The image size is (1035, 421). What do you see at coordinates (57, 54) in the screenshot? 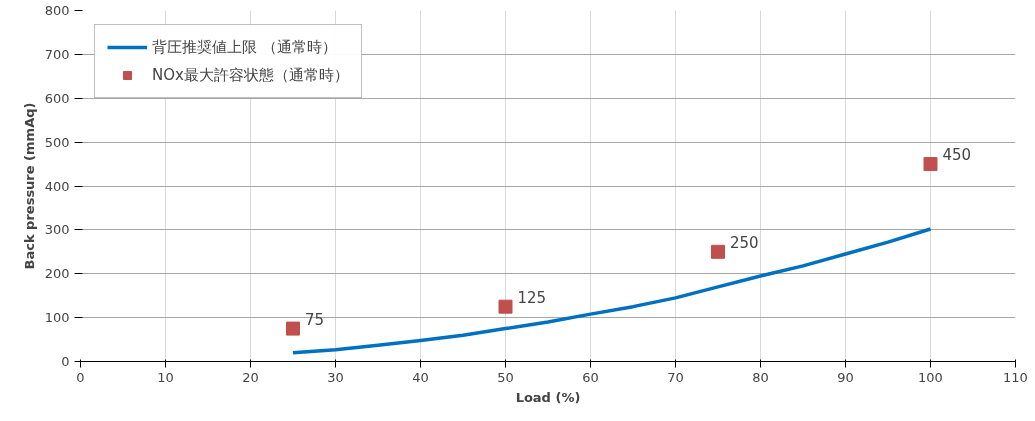
I see `y-tick-label: 700` at bounding box center [57, 54].